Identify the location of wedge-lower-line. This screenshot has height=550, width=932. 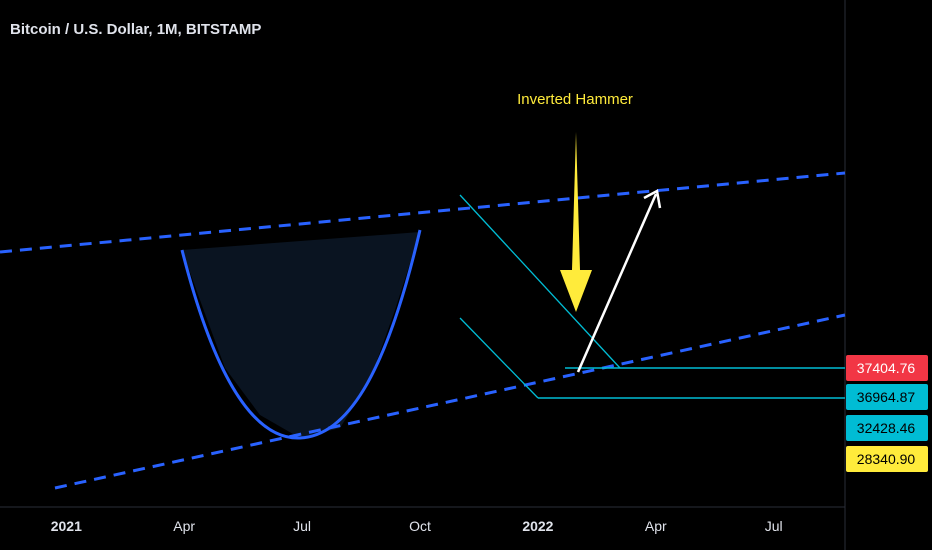
(499, 358).